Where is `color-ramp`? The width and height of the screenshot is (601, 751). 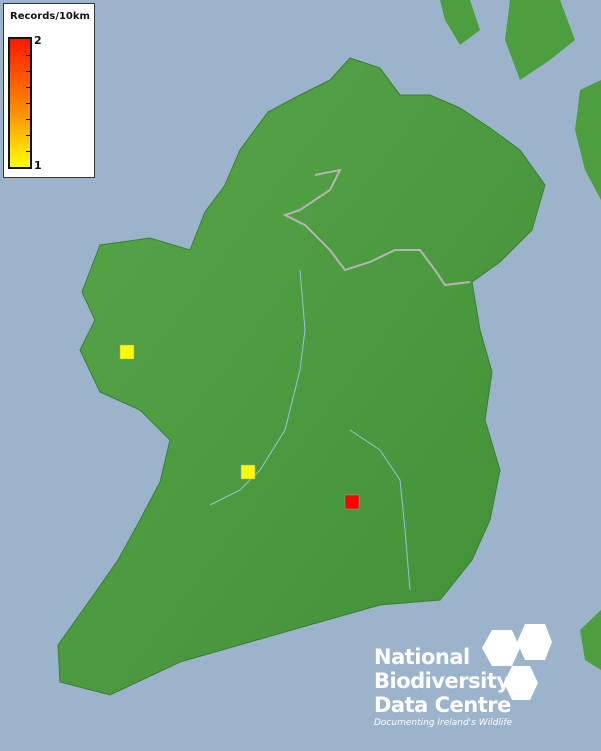
color-ramp is located at coordinates (20, 103).